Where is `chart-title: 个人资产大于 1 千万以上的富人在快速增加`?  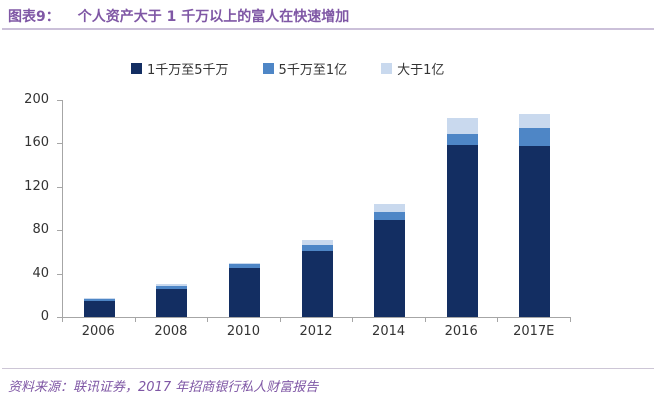 chart-title: 个人资产大于 1 千万以上的富人在快速增加 is located at coordinates (213, 17).